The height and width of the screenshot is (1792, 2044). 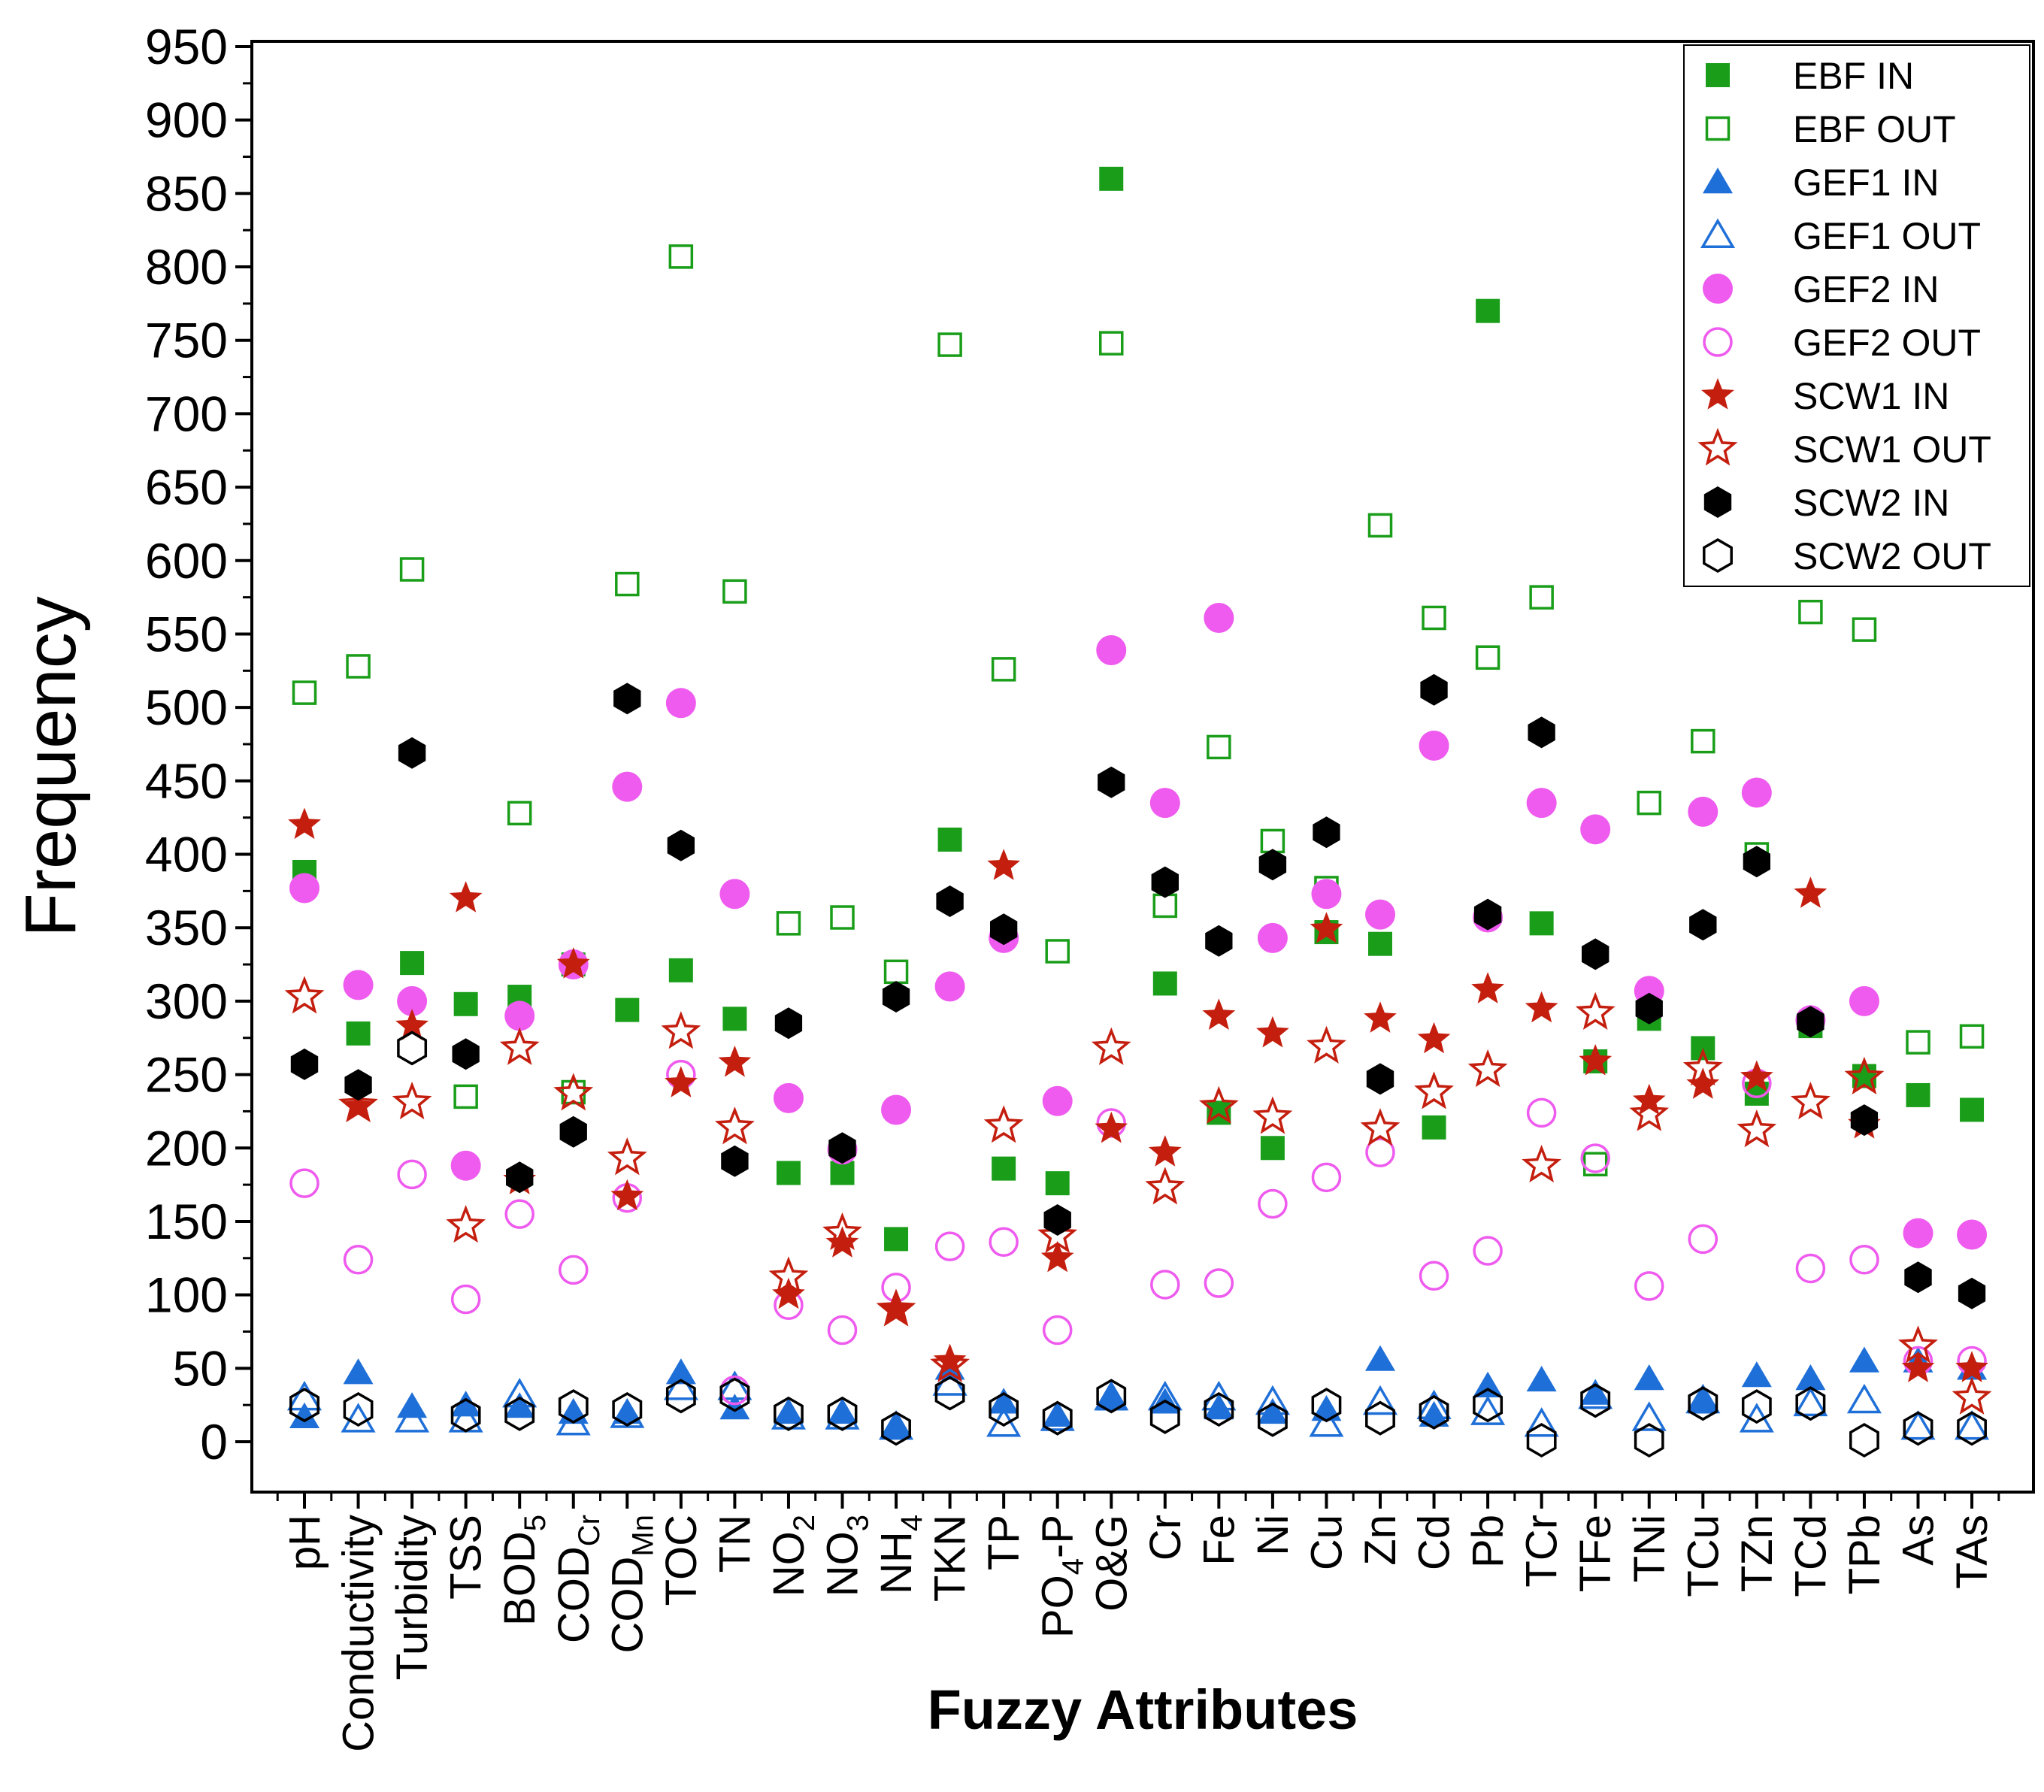 What do you see at coordinates (1856, 315) in the screenshot?
I see `legend-box` at bounding box center [1856, 315].